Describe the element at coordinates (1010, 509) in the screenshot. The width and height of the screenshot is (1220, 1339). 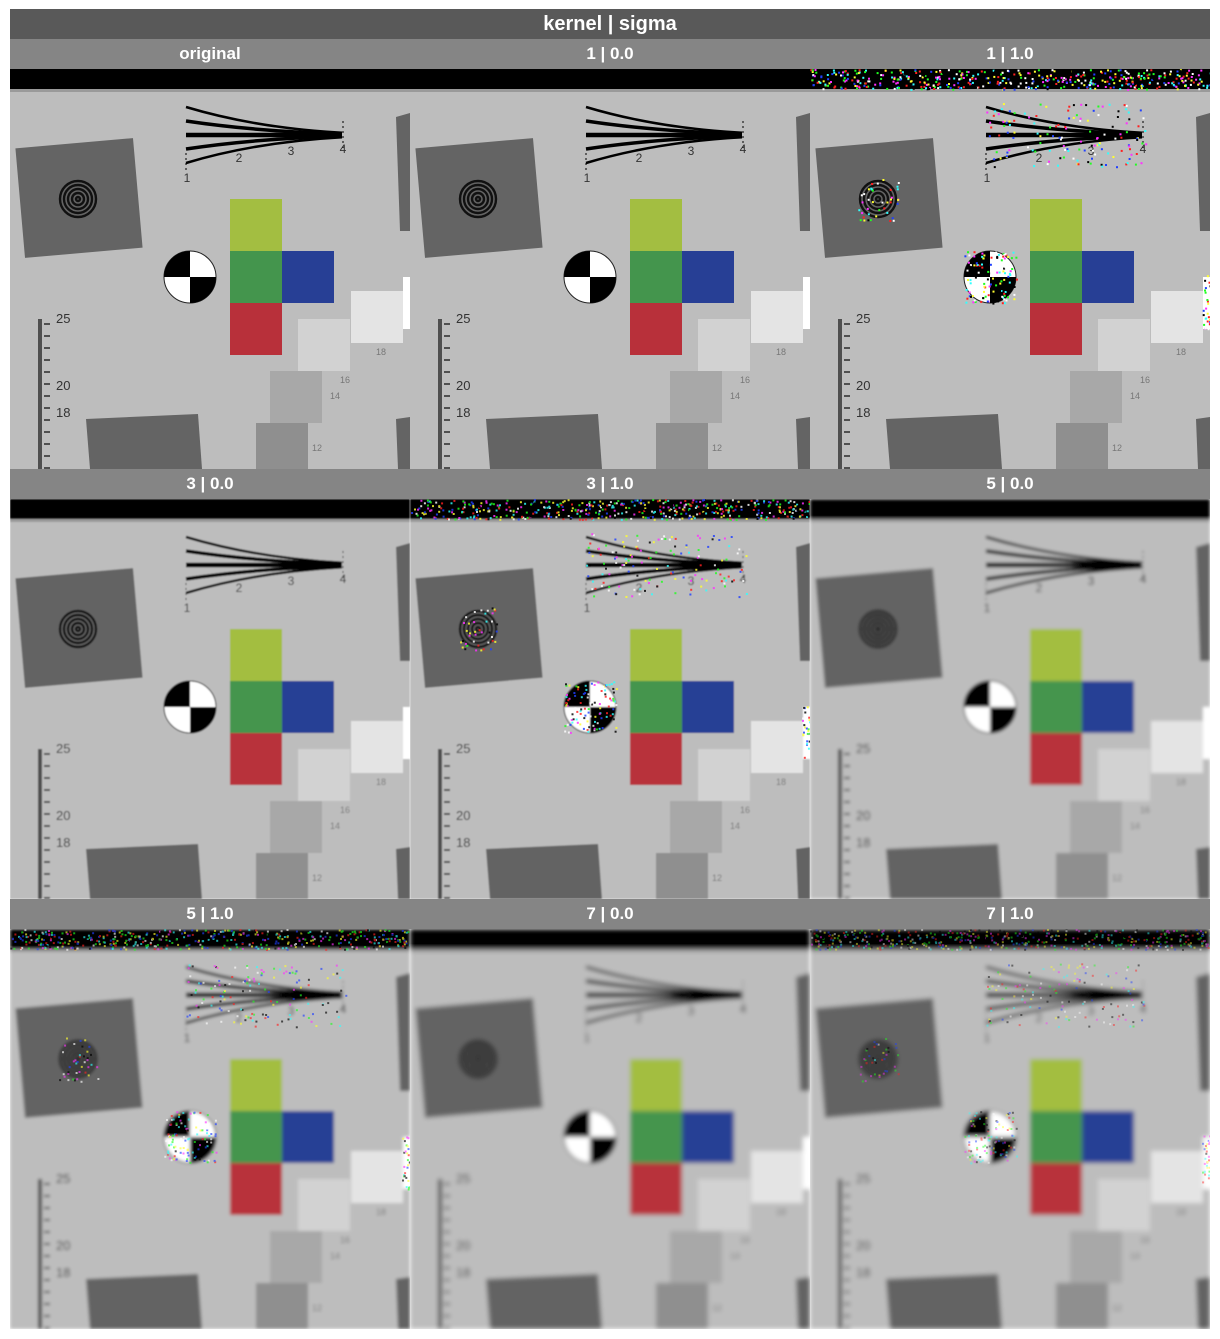
I see `top-strip` at that location.